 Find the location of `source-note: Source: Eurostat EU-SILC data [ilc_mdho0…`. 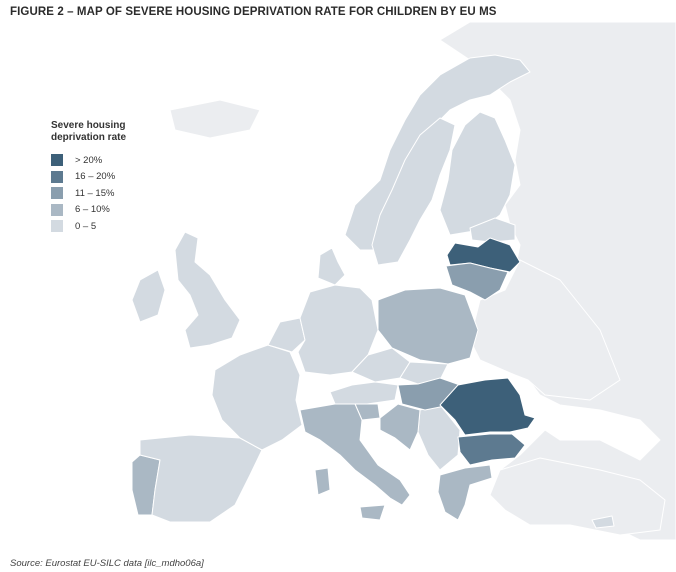

source-note: Source: Eurostat EU-SILC data [ilc_mdho0… is located at coordinates (107, 563).